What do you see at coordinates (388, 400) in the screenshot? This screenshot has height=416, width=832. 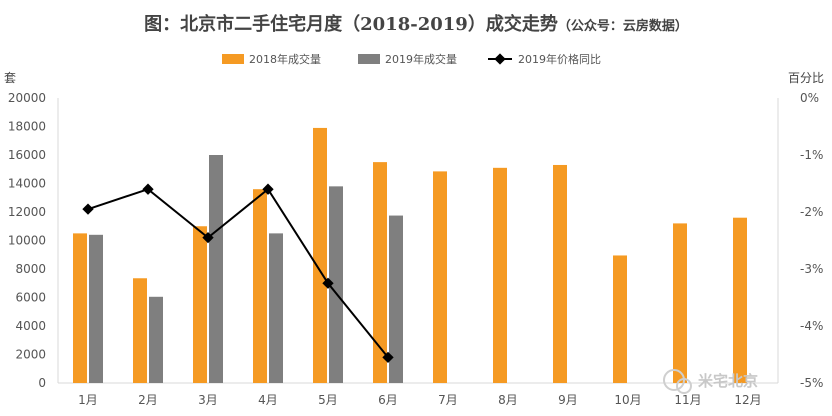 I see `x-tick-label: 6月` at bounding box center [388, 400].